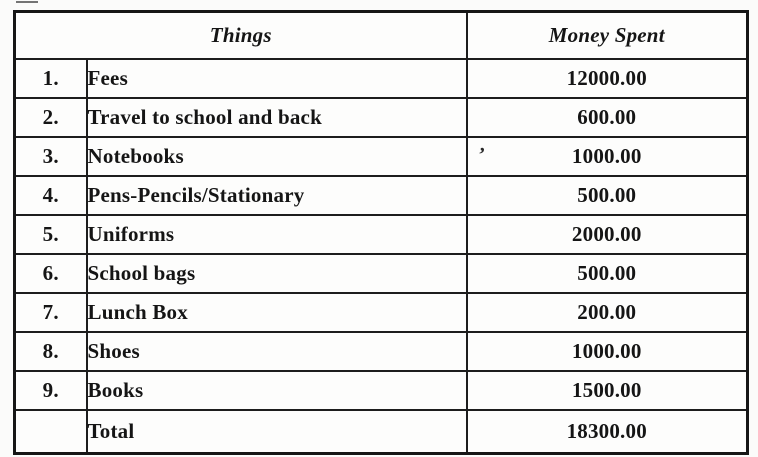 The height and width of the screenshot is (457, 758). I want to click on table-row: 6. School bags 500.00, so click(381, 273).